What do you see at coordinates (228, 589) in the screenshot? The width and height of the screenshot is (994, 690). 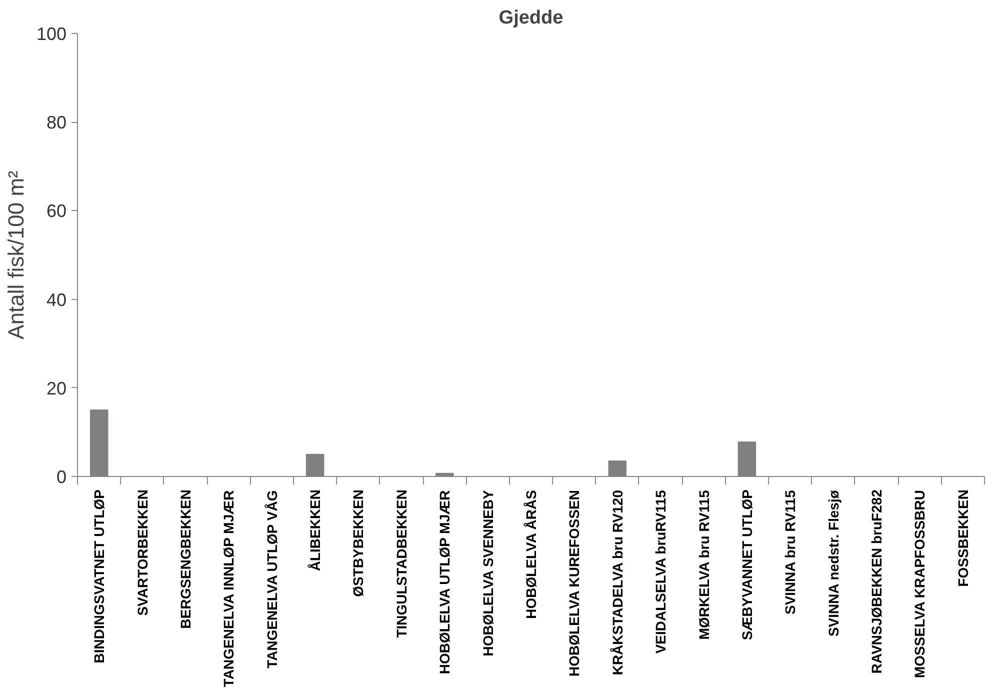 I see `x-tick-label: TANGENELVA INNLØP MJÆR` at bounding box center [228, 589].